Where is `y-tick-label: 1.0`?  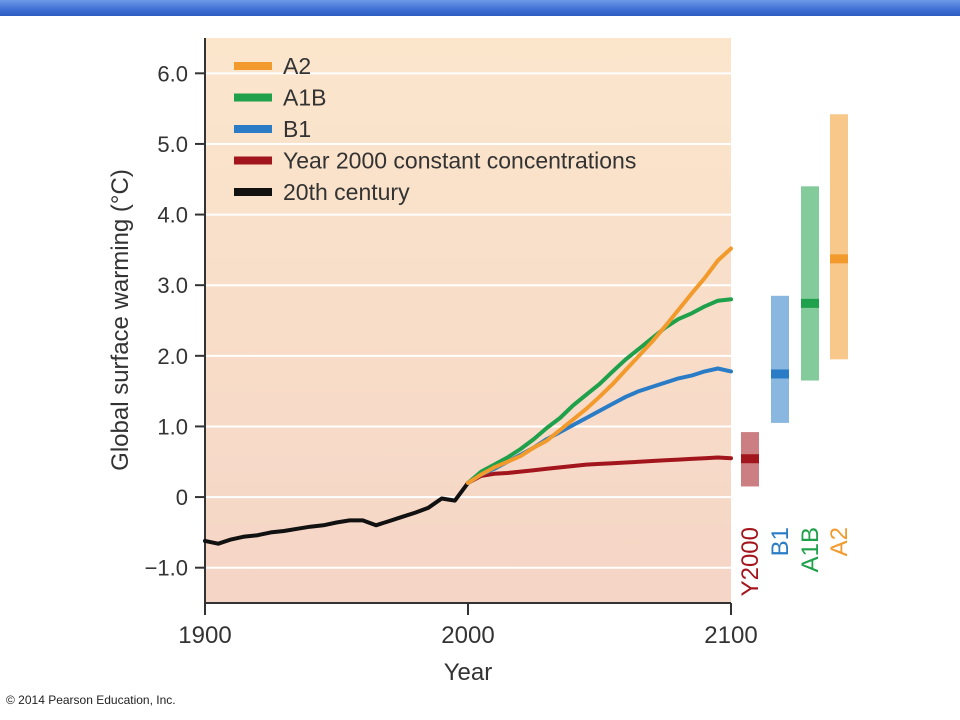
y-tick-label: 1.0 is located at coordinates (172, 426).